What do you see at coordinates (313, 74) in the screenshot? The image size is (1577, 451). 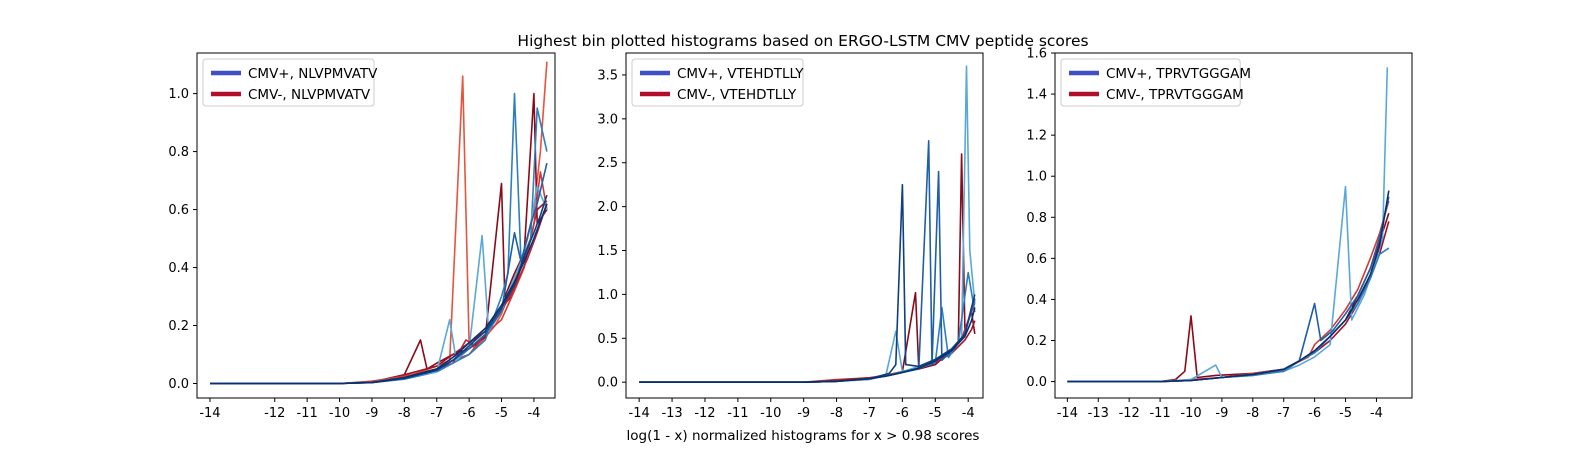 I see `legend-label: CMV+, NLVPMVATV` at bounding box center [313, 74].